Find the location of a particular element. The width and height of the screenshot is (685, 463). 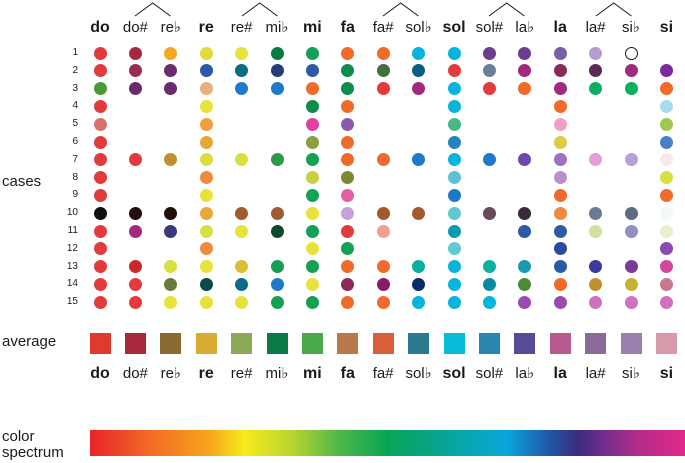

note-label: mi is located at coordinates (312, 27).